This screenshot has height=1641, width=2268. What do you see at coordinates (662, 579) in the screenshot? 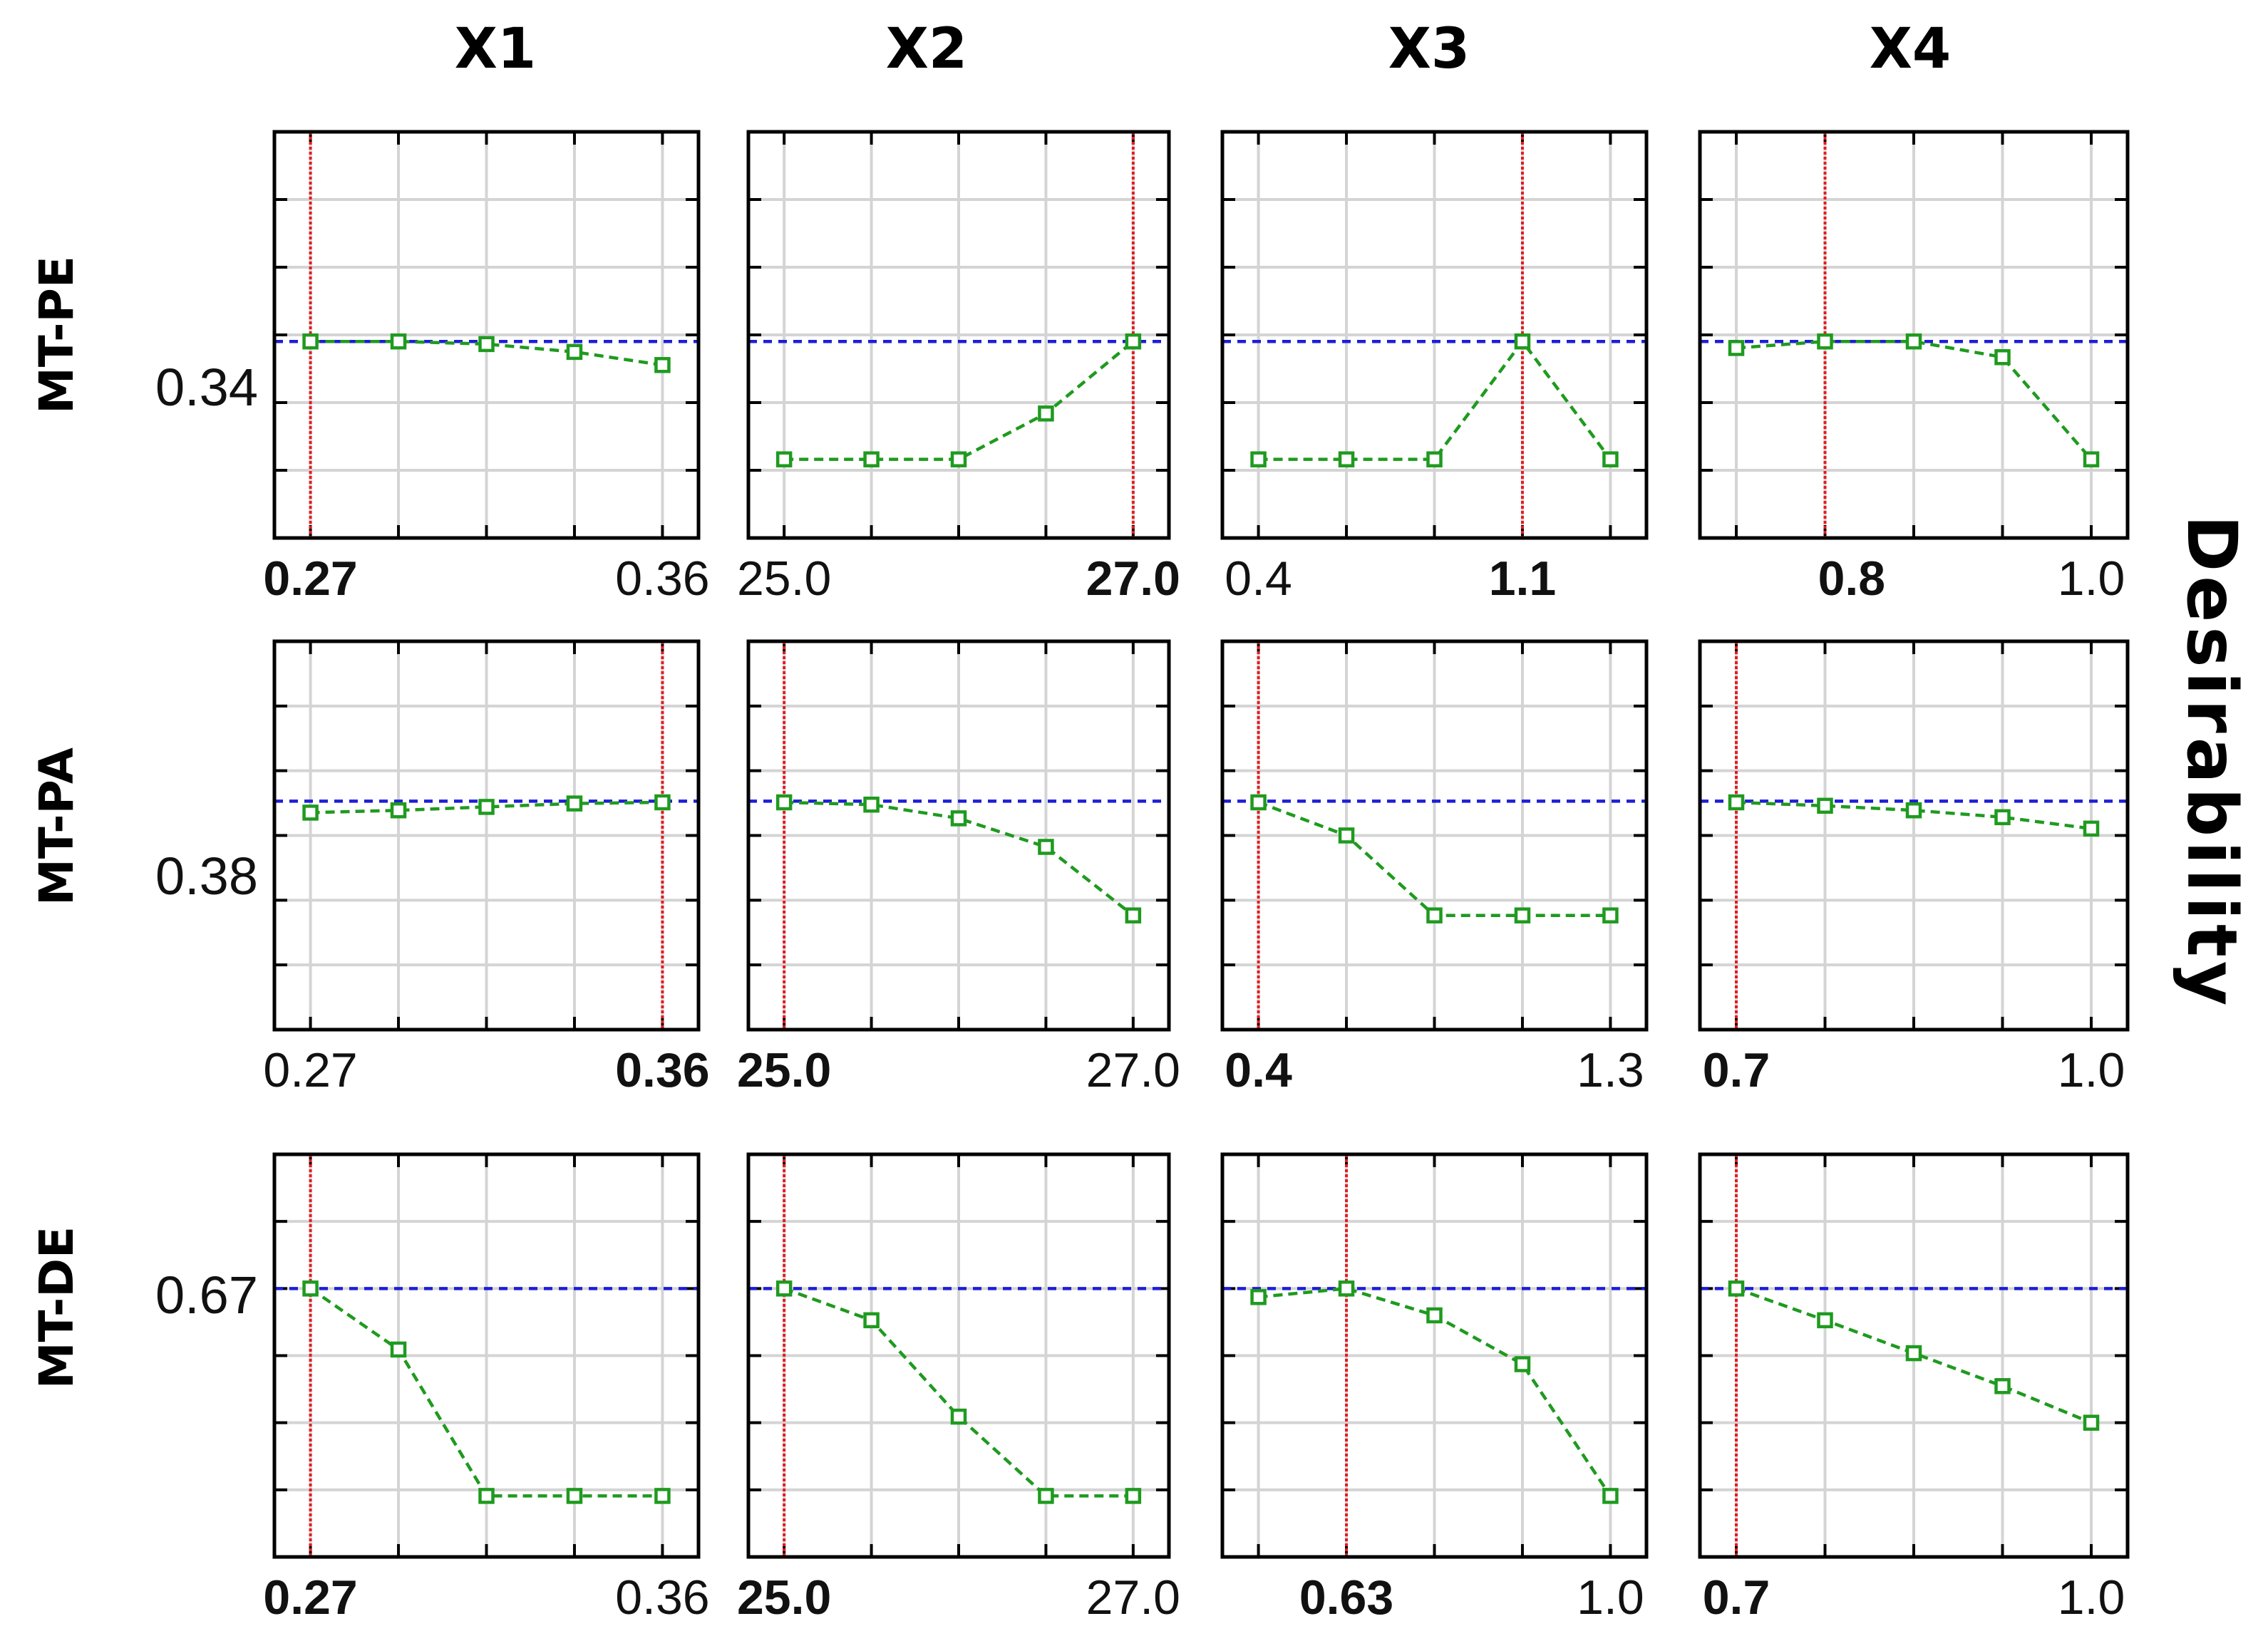
I see `tick-label-r1c1-1: 0.36` at bounding box center [662, 579].